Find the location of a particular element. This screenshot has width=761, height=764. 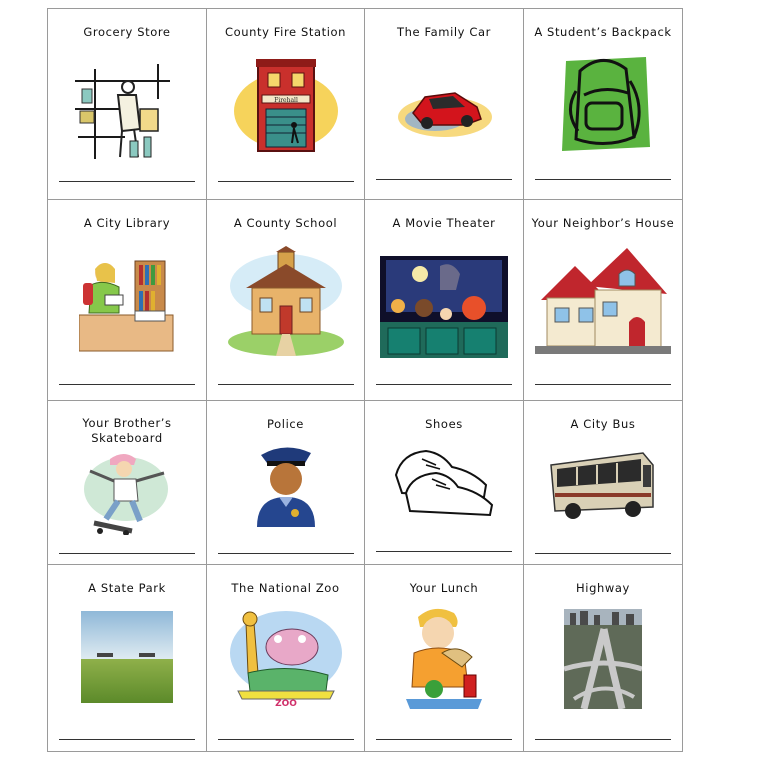

highway-icon is located at coordinates (603, 659).